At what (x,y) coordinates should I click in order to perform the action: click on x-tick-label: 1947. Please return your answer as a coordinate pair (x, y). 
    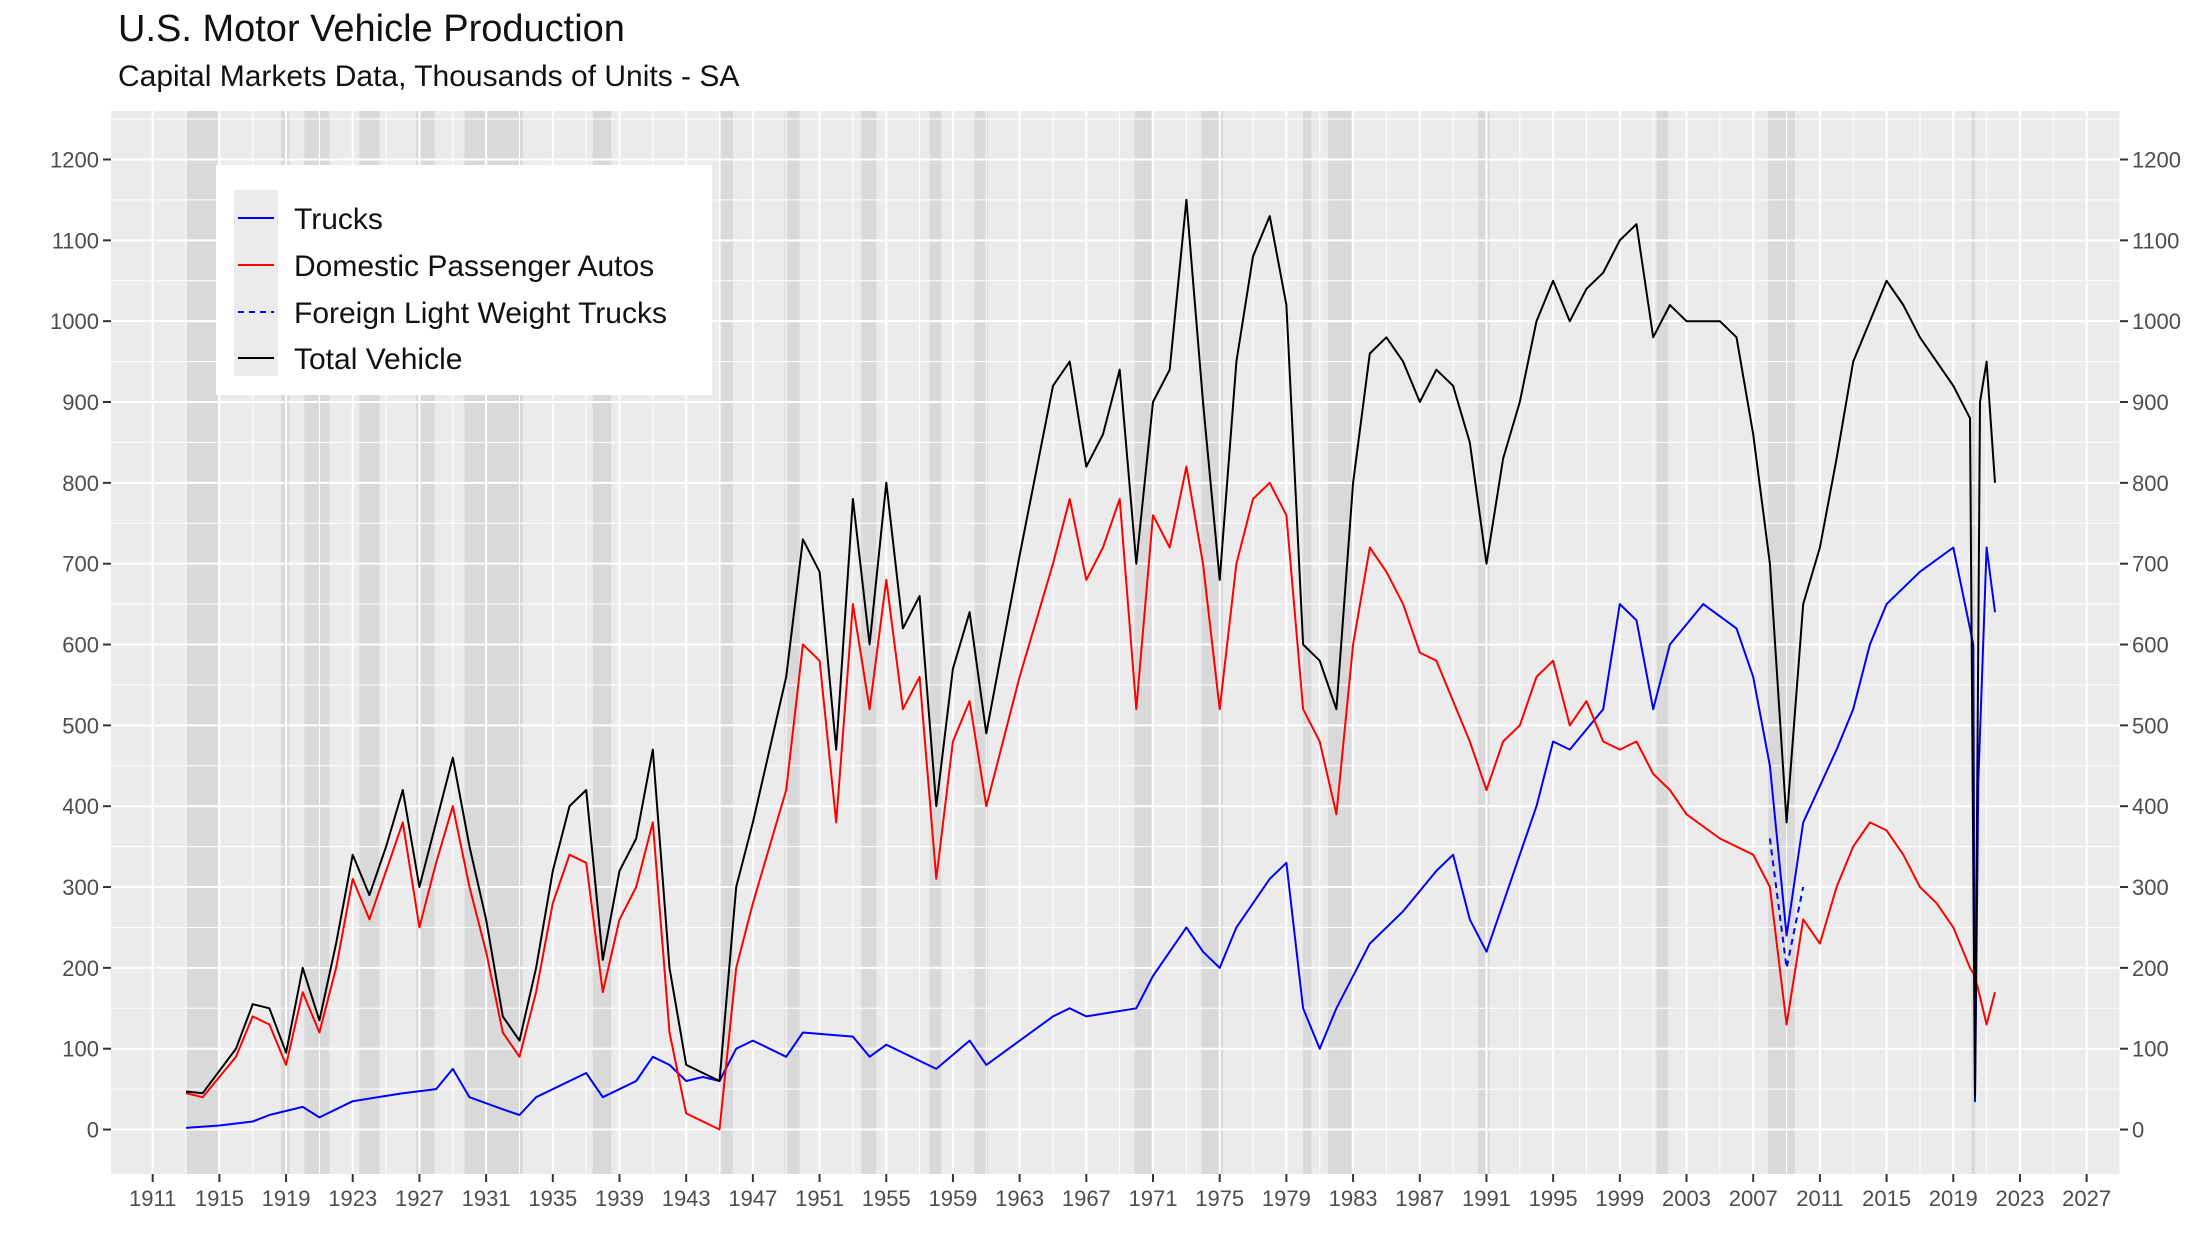
    Looking at the image, I should click on (752, 1198).